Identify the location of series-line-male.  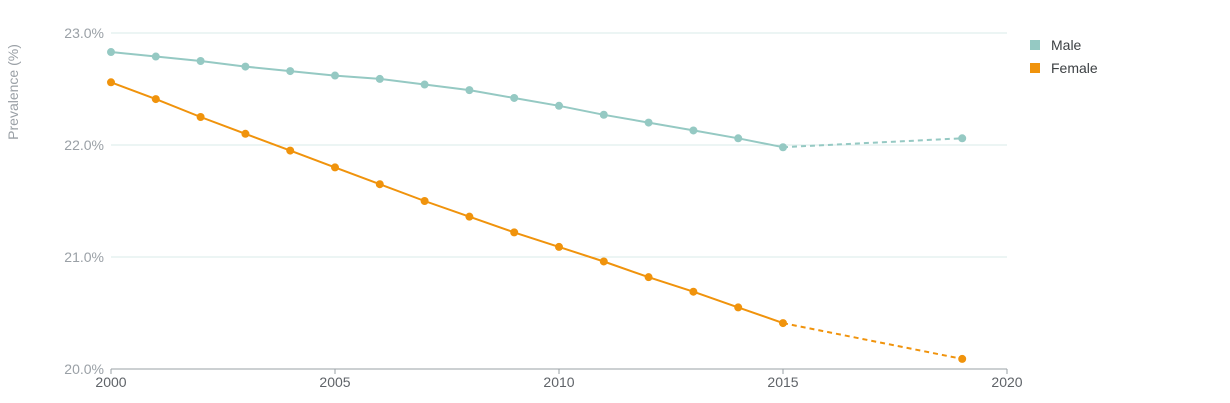
(447, 100).